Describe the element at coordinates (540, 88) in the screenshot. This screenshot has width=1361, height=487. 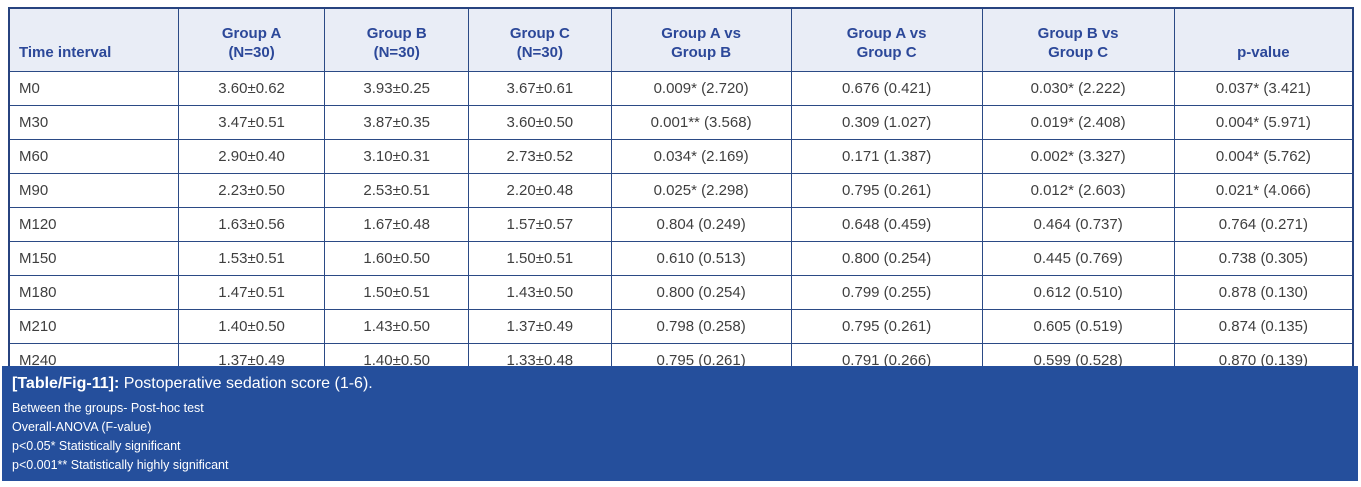
I see `cell: 3.67±0.61` at that location.